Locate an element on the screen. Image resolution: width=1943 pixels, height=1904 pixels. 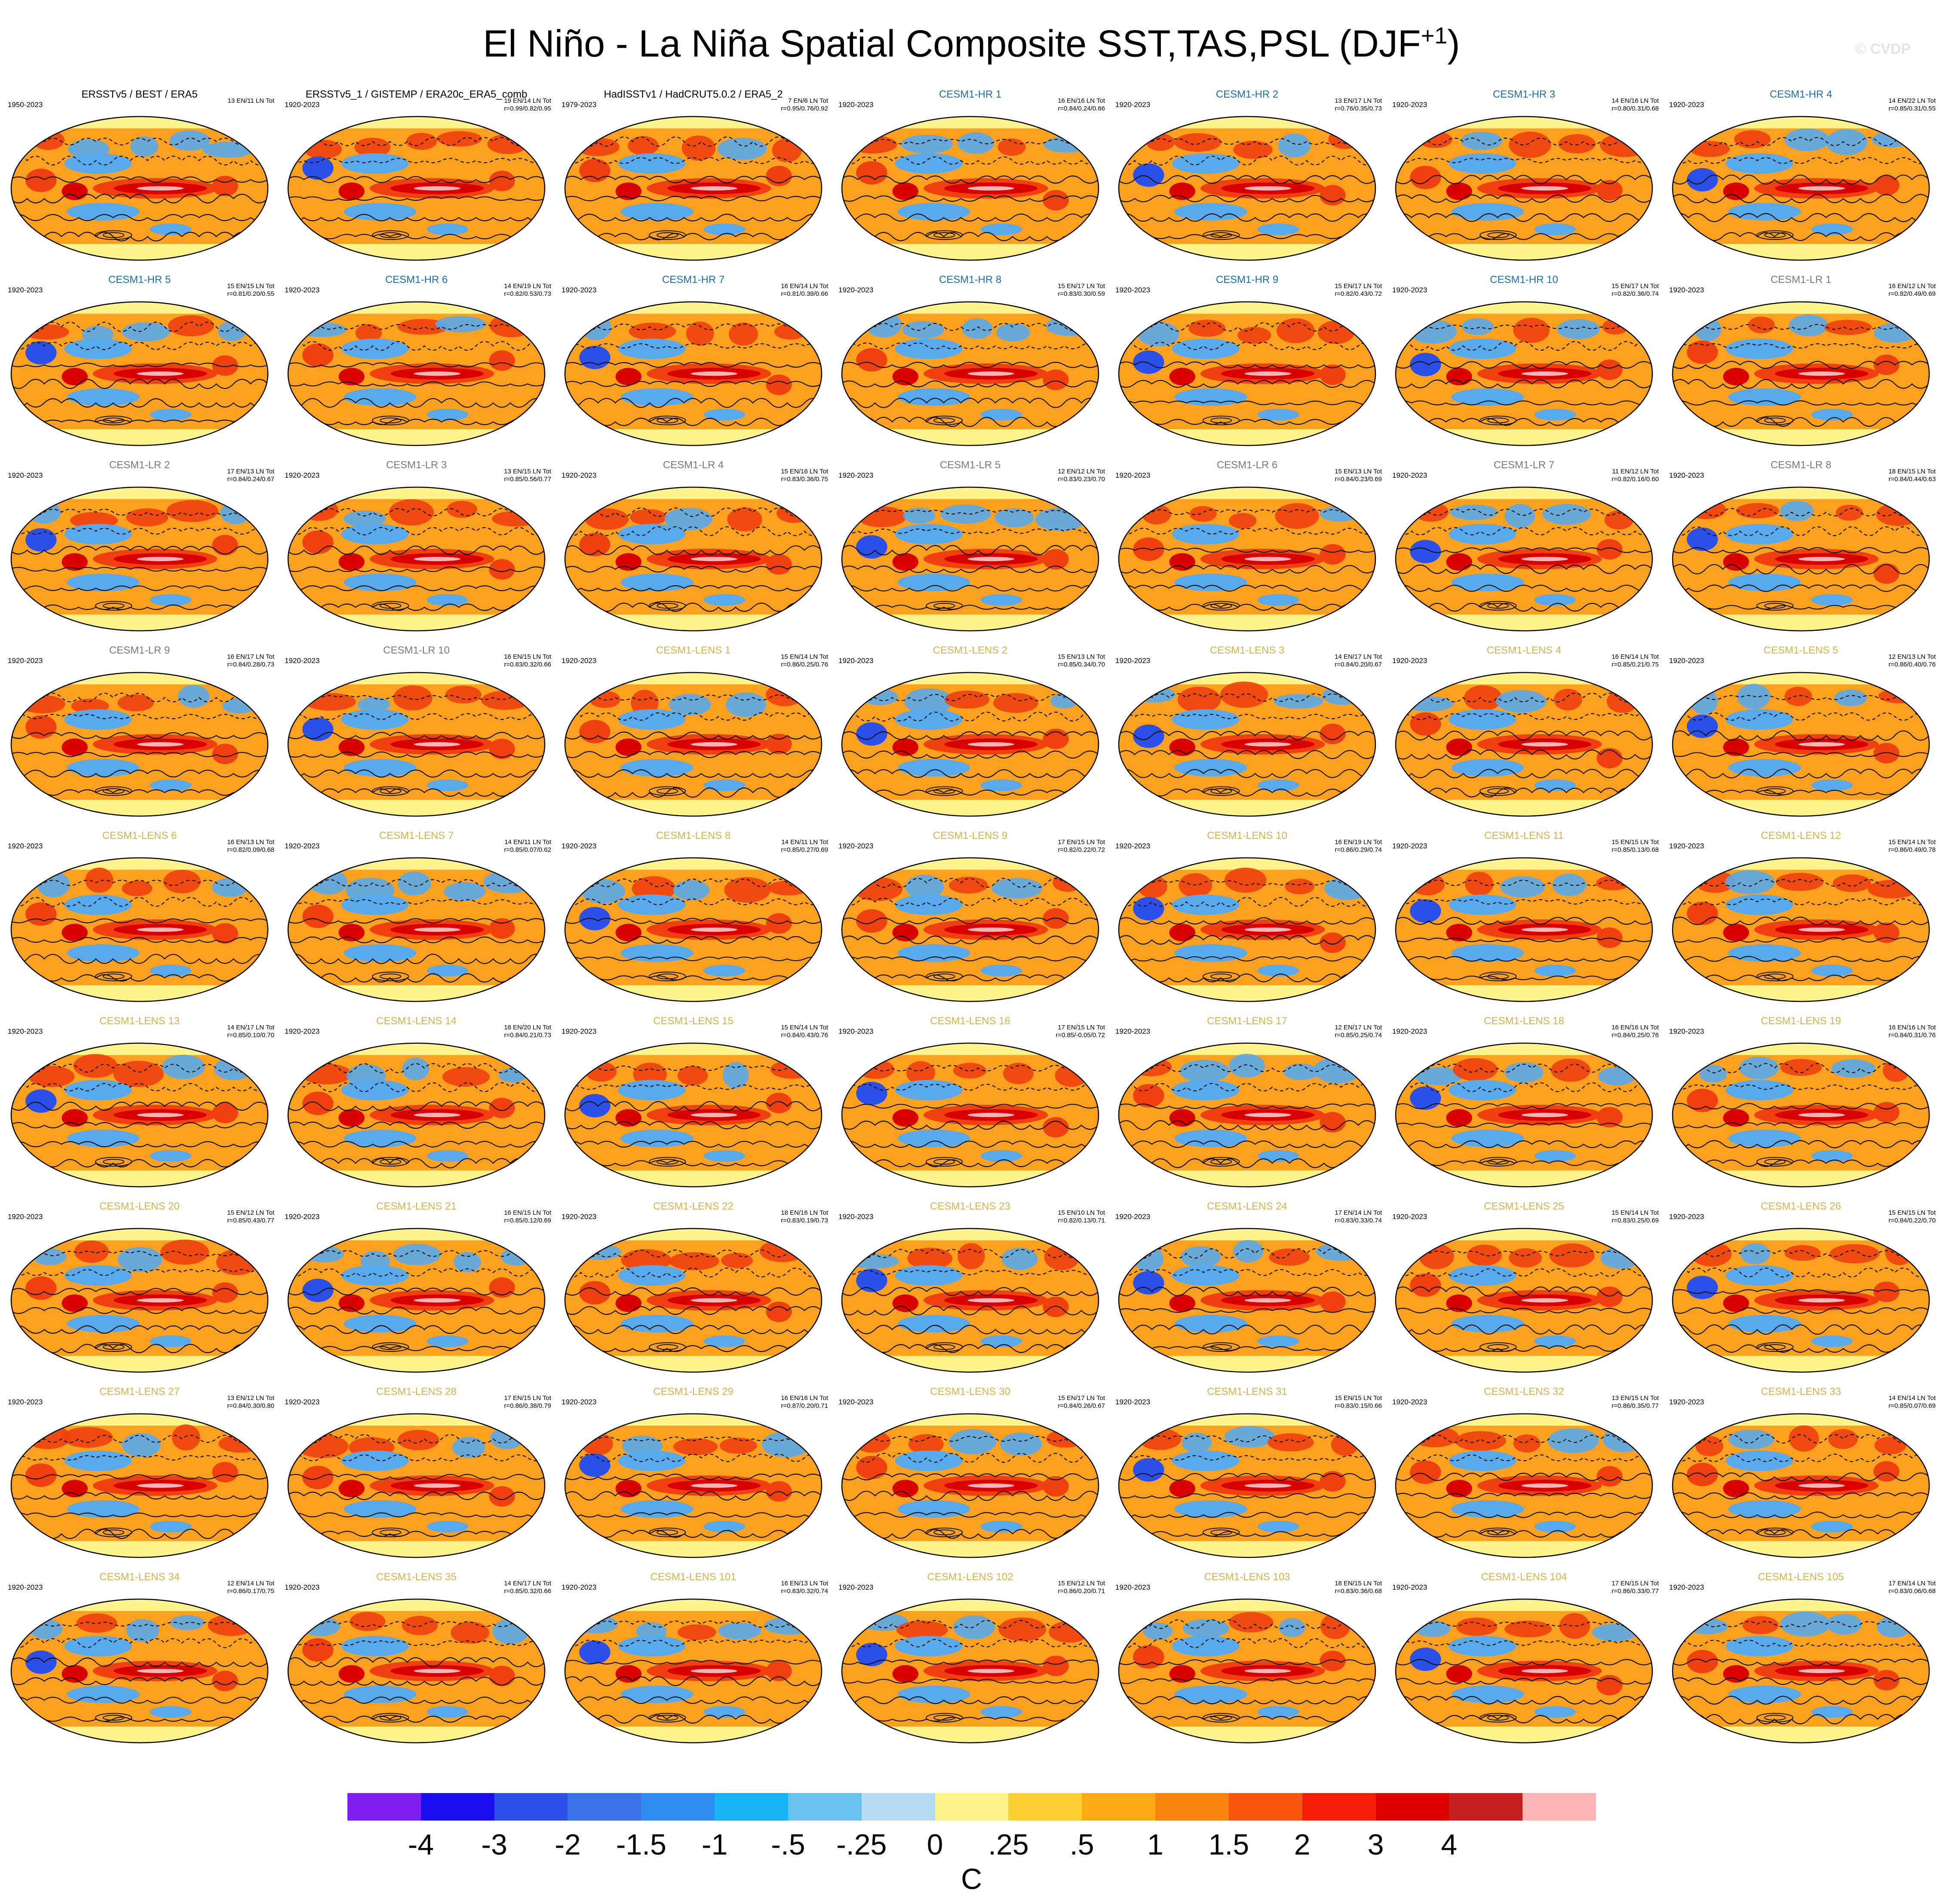
panel-event-counts: 16 EN/14 LN Tot is located at coordinates (804, 287).